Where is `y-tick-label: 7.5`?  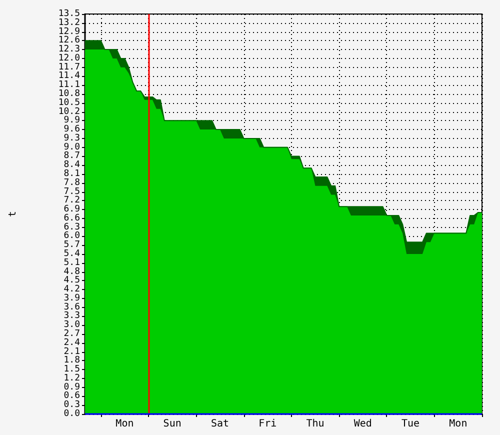
y-tick-label: 7.5 is located at coordinates (72, 191).